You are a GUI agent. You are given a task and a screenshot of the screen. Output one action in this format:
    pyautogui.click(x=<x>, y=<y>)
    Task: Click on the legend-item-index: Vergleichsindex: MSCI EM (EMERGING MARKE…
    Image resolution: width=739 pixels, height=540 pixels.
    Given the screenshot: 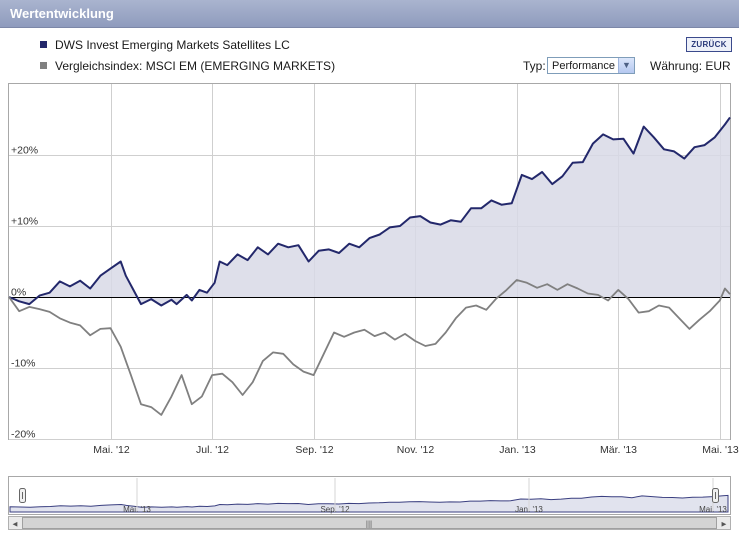 What is the action you would take?
    pyautogui.click(x=187, y=66)
    